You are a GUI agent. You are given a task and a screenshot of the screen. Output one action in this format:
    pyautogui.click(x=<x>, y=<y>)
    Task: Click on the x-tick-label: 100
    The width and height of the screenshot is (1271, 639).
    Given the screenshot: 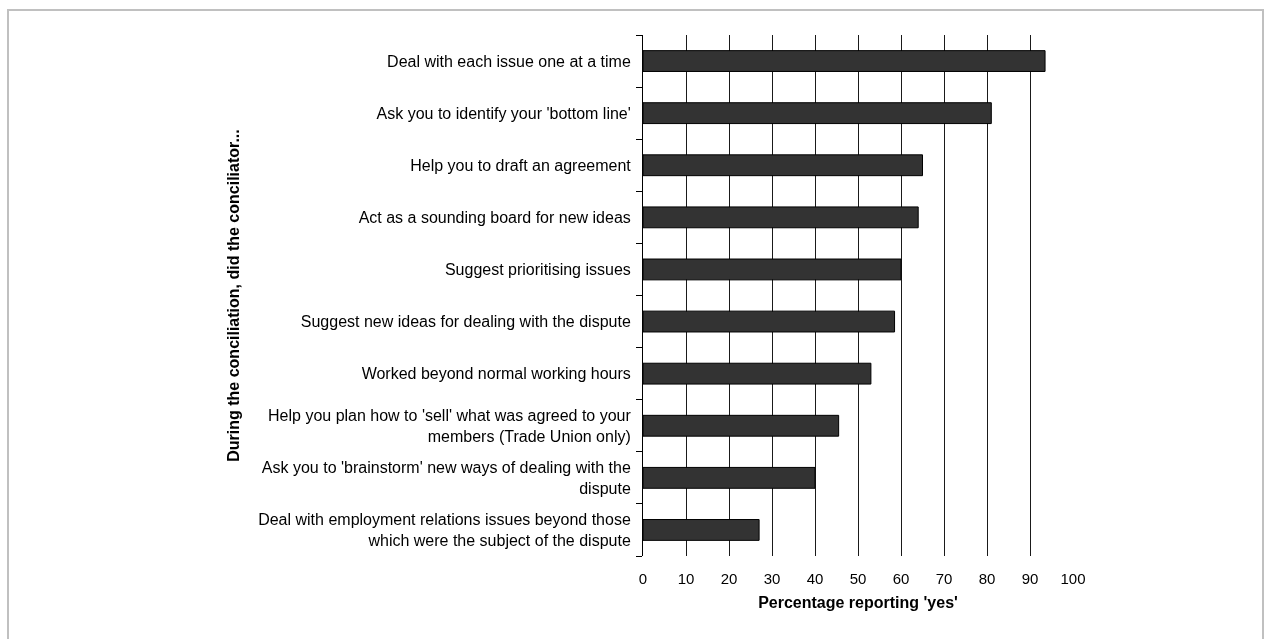 What is the action you would take?
    pyautogui.click(x=1073, y=578)
    